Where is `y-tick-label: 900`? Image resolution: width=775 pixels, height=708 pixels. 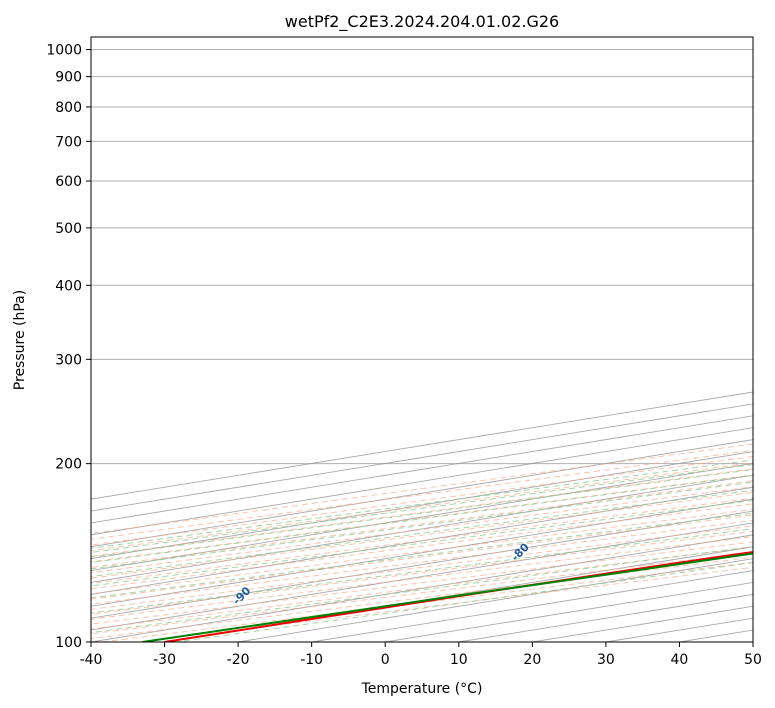 y-tick-label: 900 is located at coordinates (68, 78).